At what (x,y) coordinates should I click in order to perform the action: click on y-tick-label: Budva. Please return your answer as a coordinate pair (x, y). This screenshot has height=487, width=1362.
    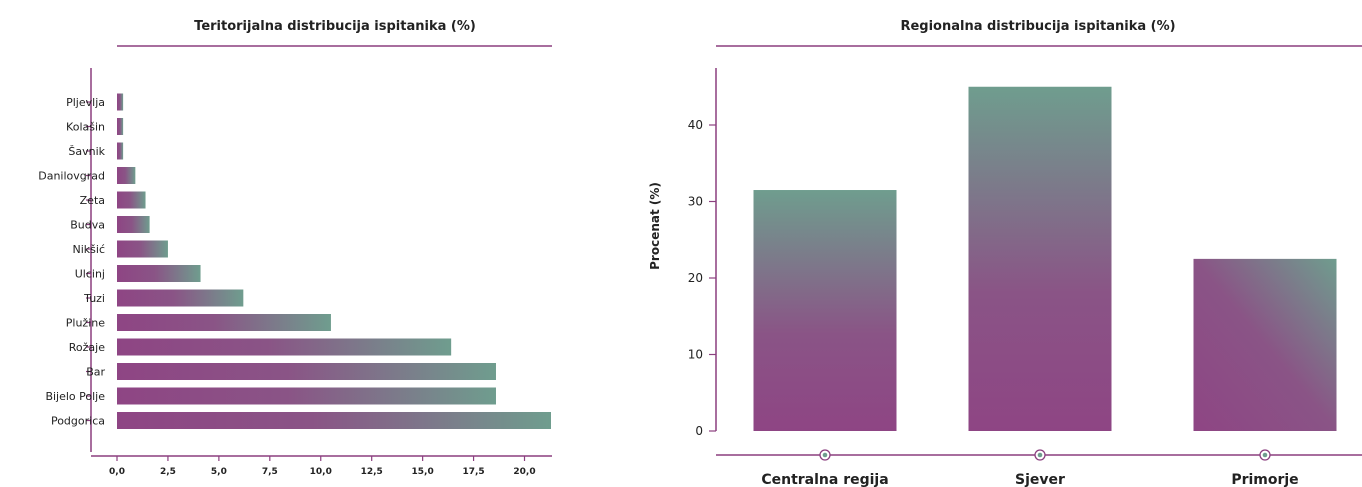
    Looking at the image, I should click on (87, 225).